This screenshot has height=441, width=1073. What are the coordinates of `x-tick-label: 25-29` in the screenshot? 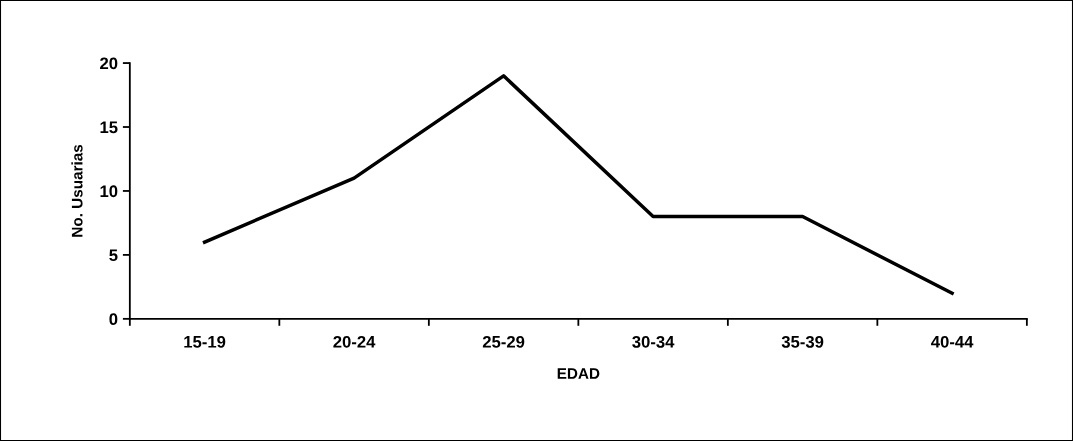 It's located at (503, 341).